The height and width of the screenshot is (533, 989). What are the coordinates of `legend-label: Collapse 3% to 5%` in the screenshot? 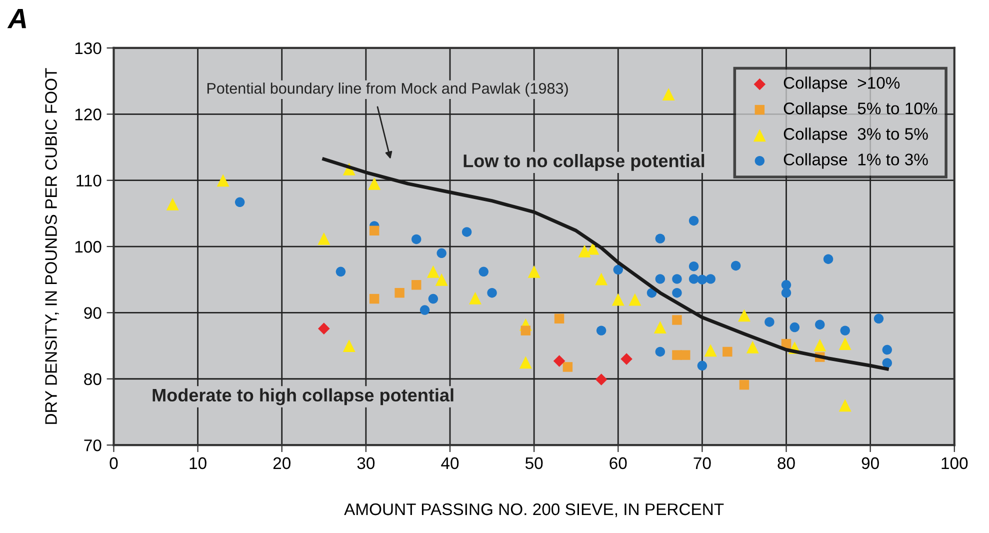 It's located at (856, 136).